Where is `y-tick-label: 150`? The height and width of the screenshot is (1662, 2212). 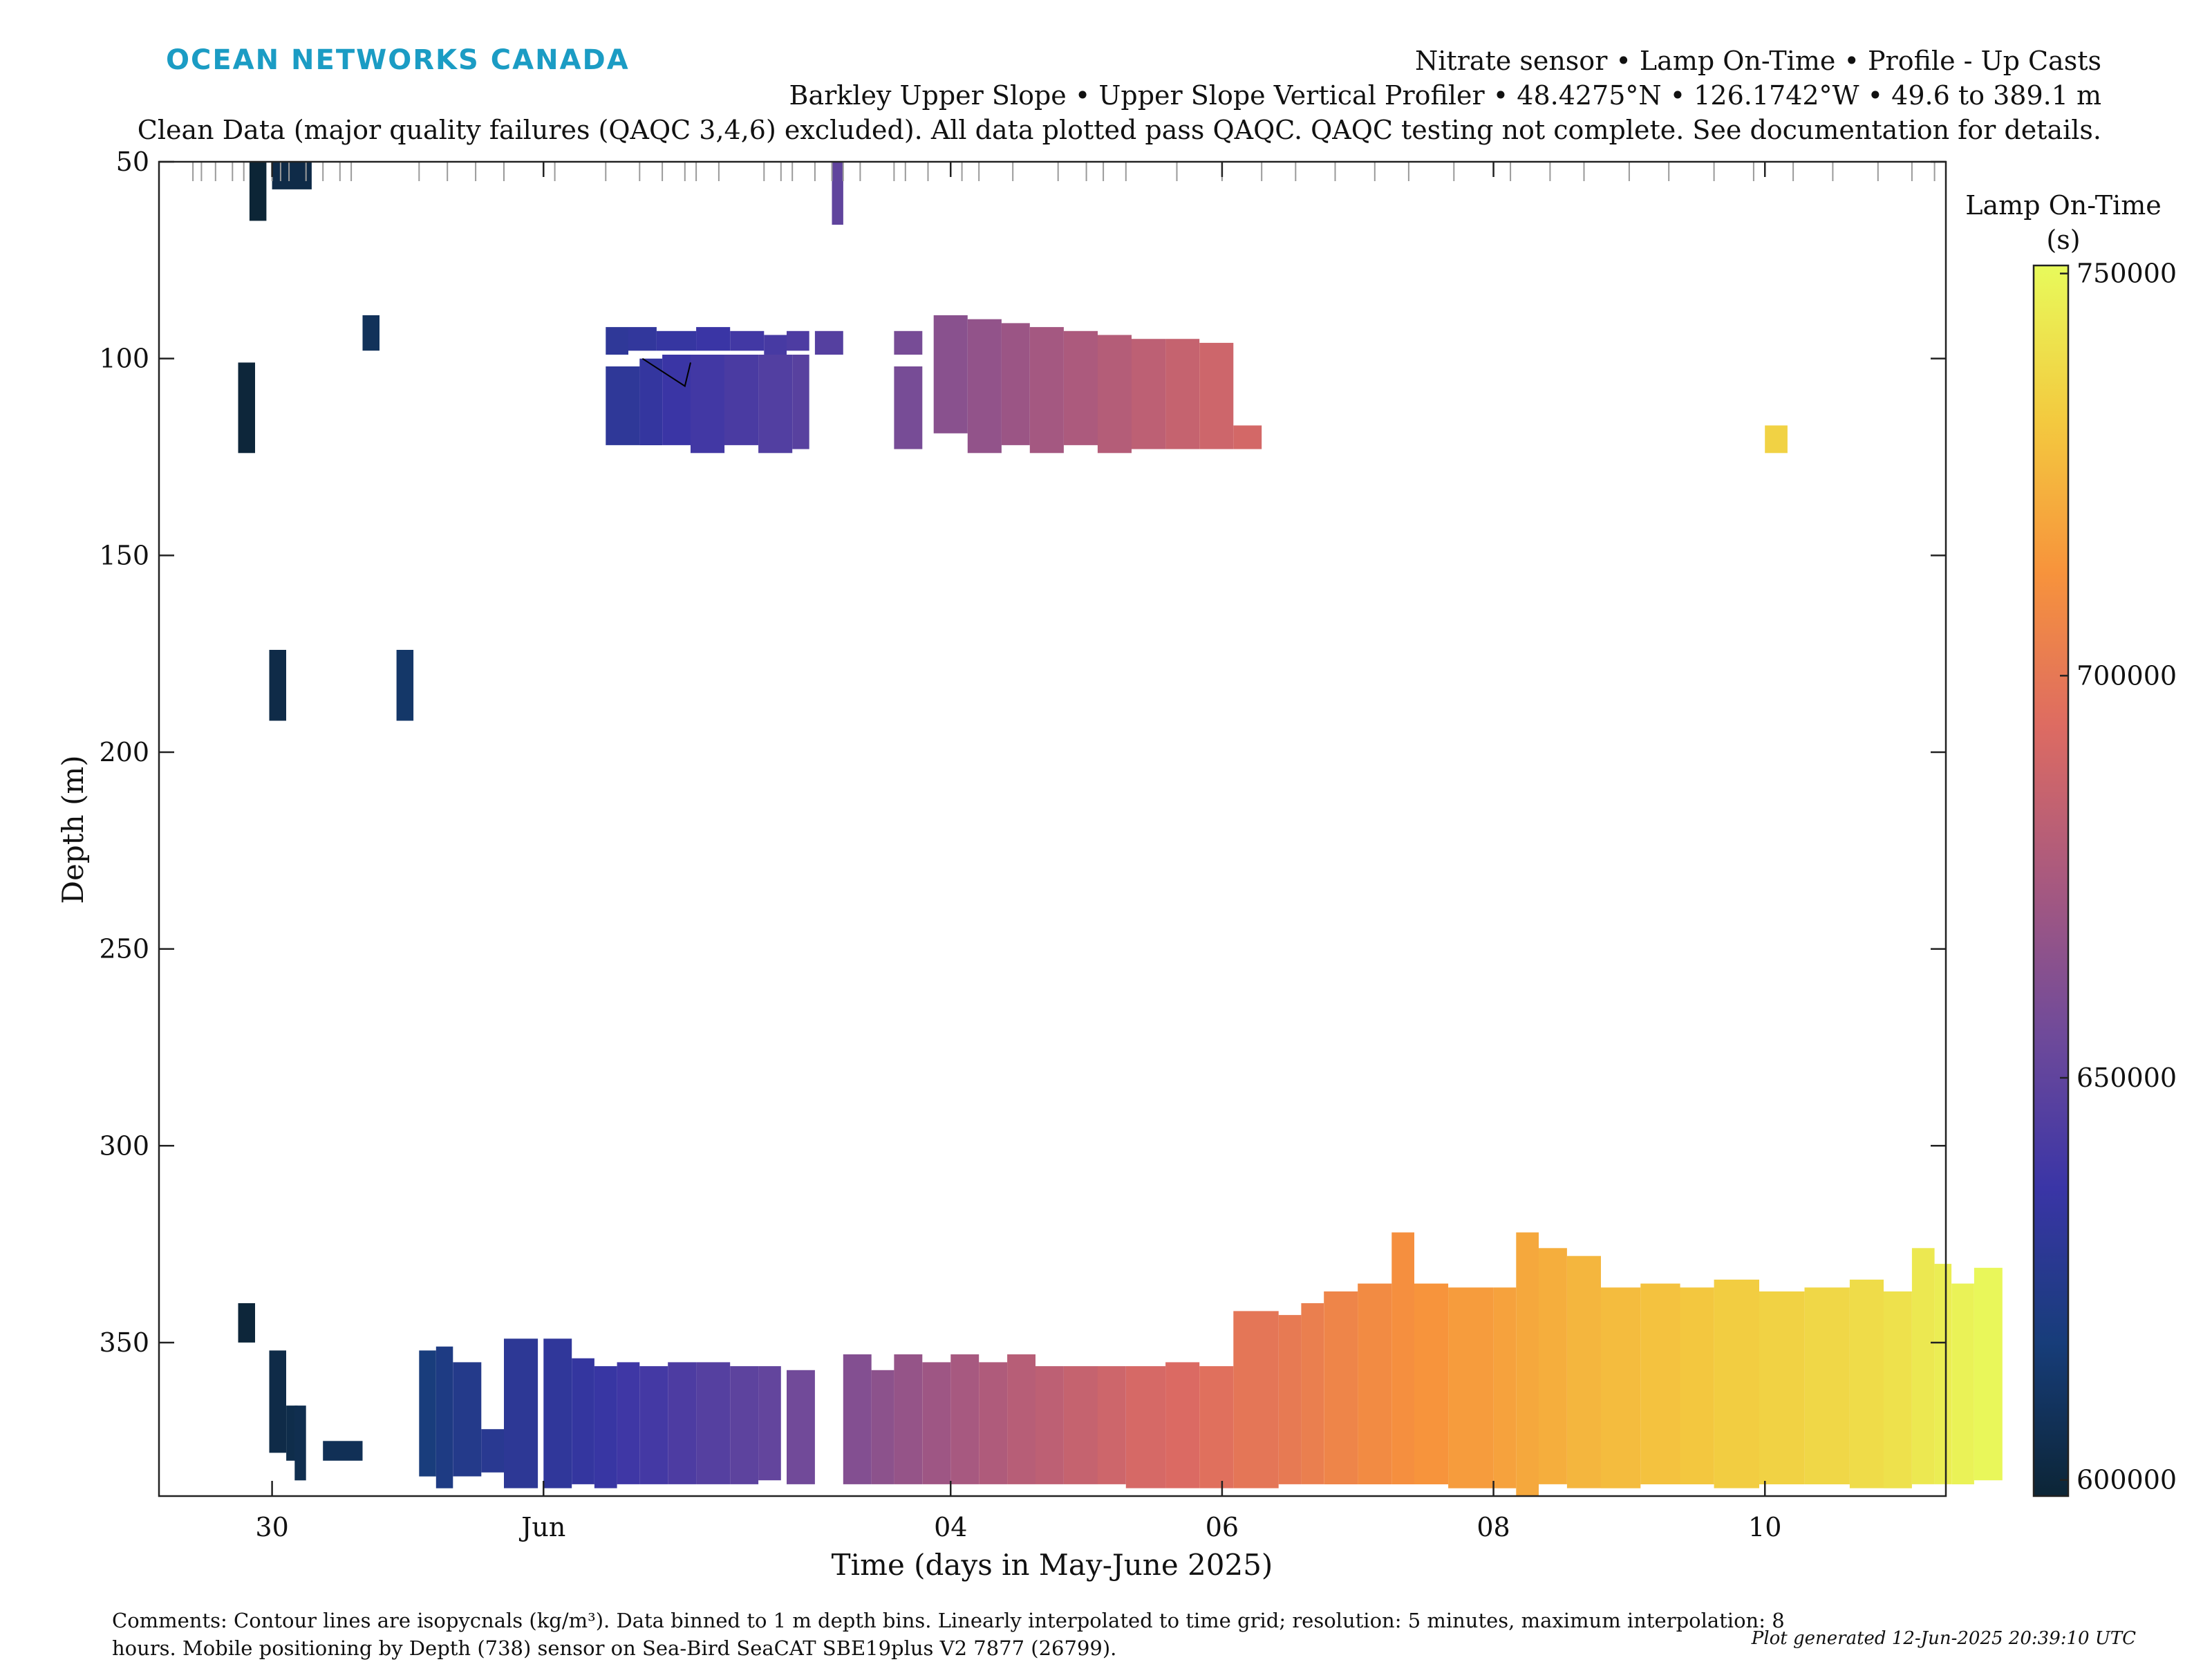 y-tick-label: 150 is located at coordinates (124, 555).